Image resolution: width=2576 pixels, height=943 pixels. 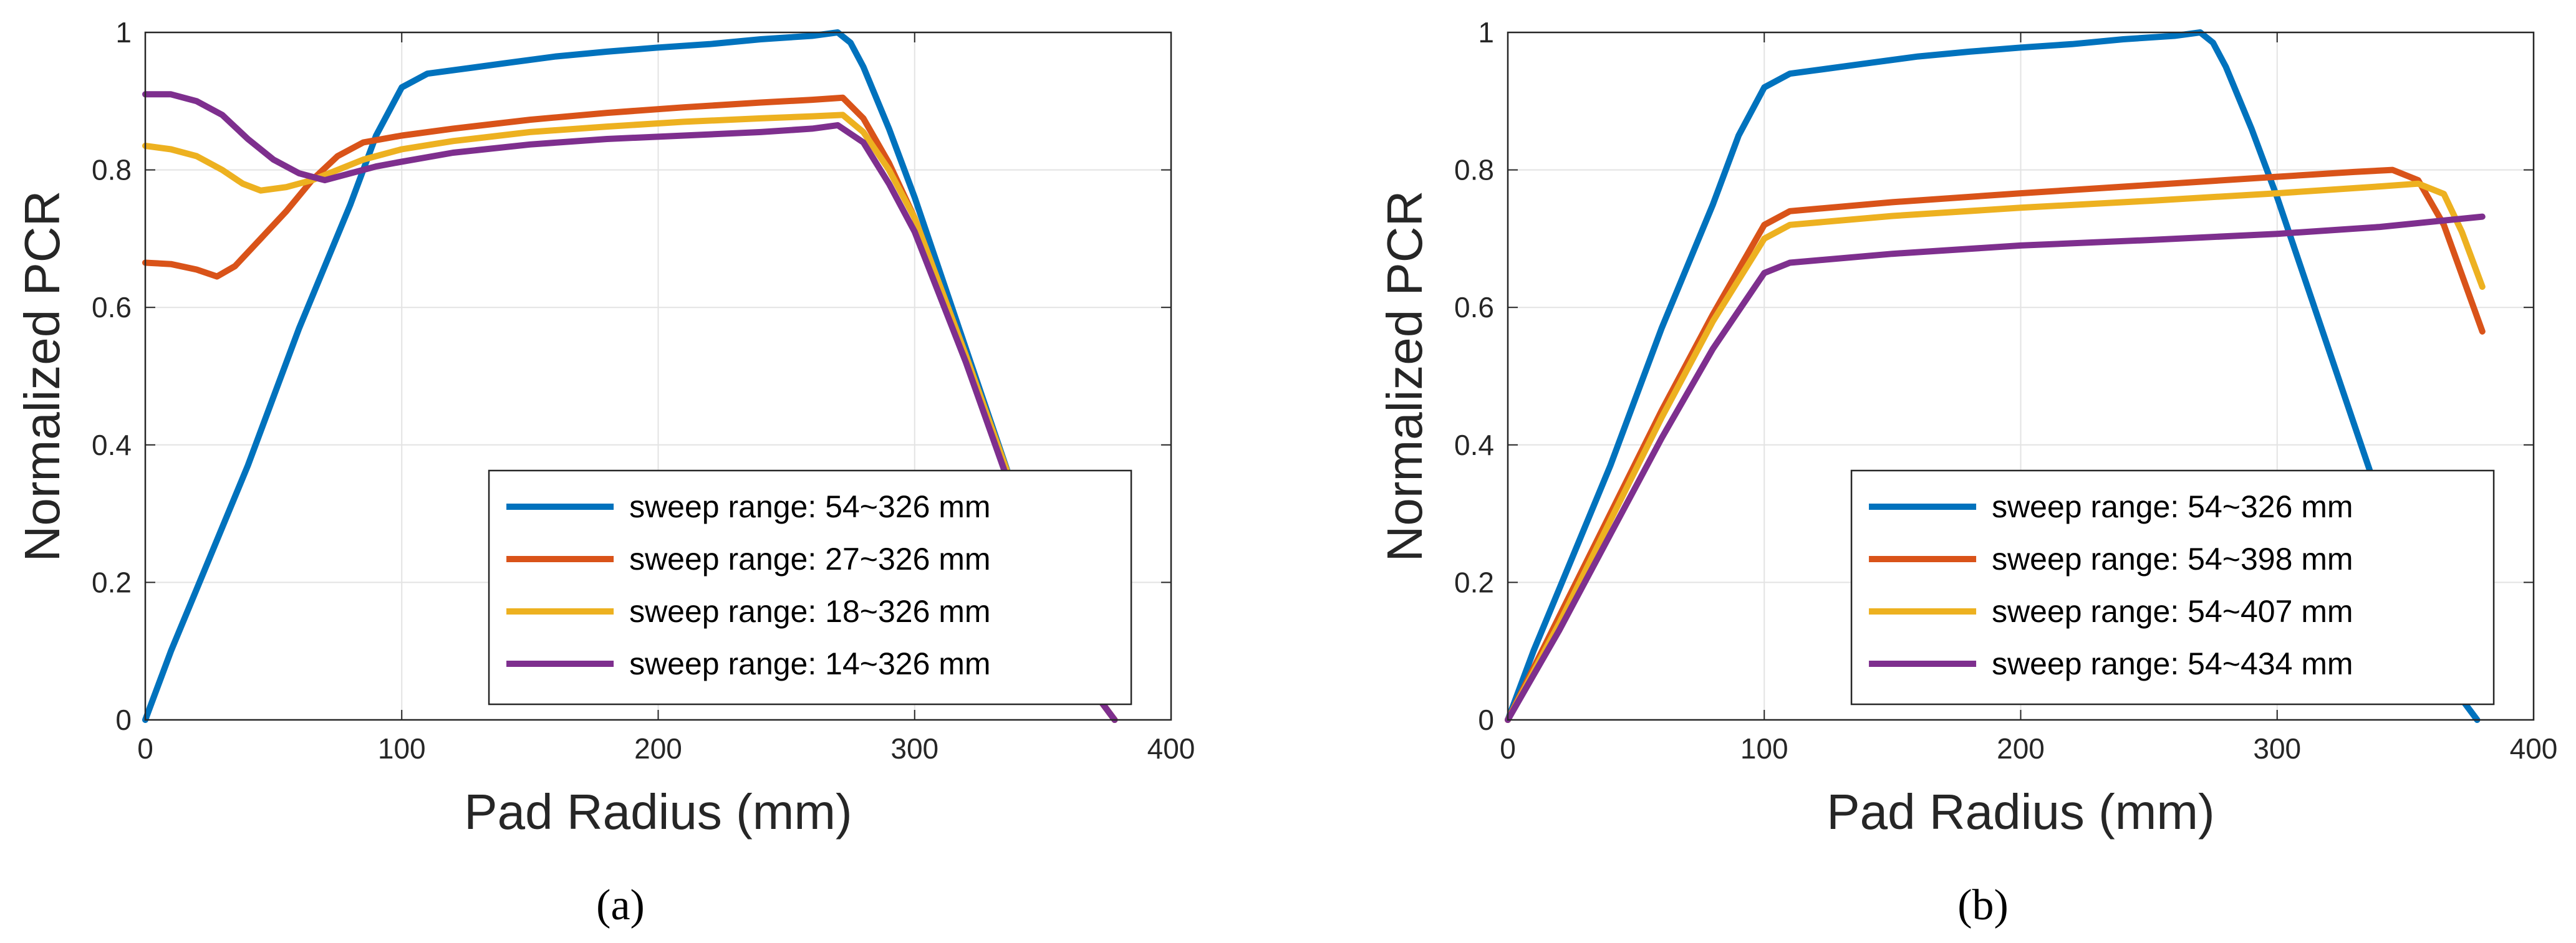 What do you see at coordinates (810, 611) in the screenshot?
I see `legend-label-3: sweep range: 18~326 mm` at bounding box center [810, 611].